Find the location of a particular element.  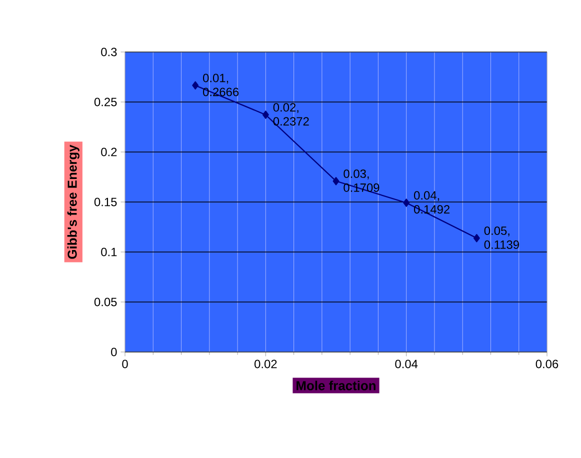

y-tick-label: 0.1 is located at coordinates (109, 252).